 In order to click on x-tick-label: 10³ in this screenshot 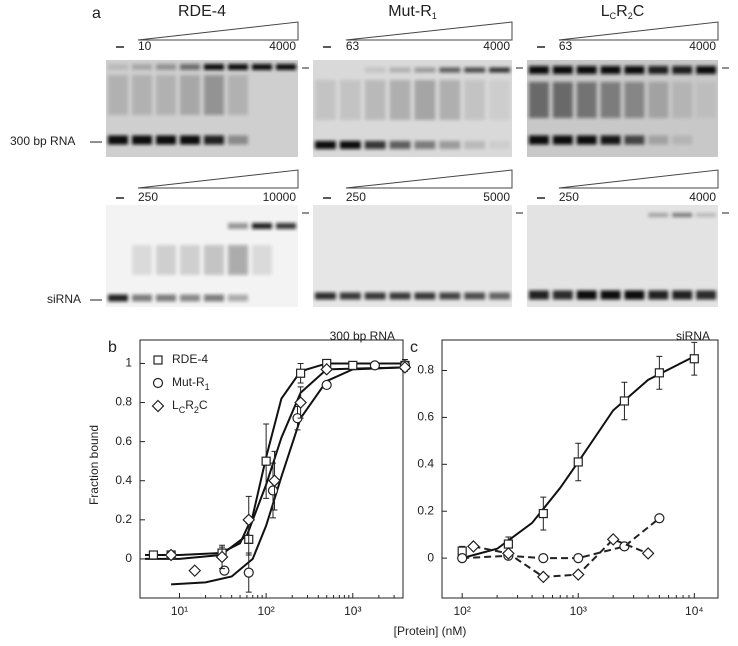, I will do `click(352, 611)`.